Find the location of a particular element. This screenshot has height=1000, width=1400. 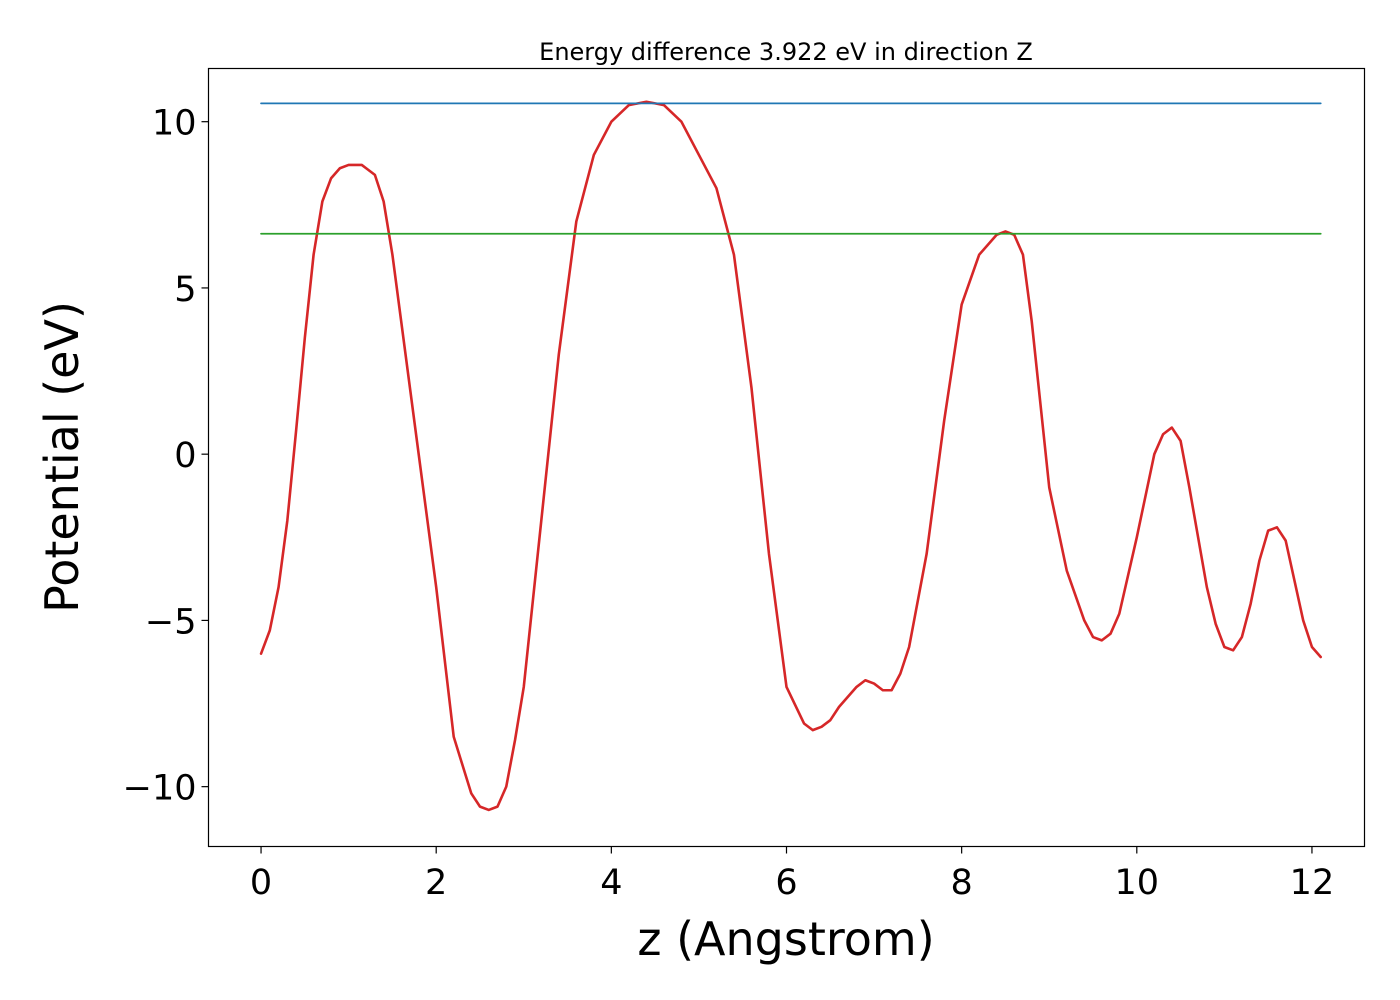

x-tick-label: 10 is located at coordinates (1137, 883).